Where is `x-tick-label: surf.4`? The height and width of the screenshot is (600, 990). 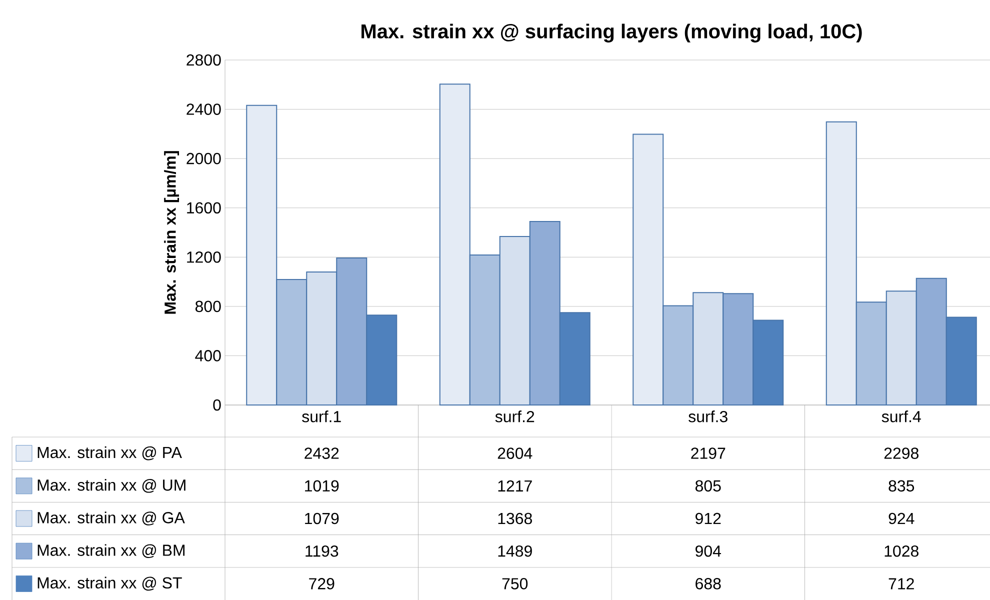
x-tick-label: surf.4 is located at coordinates (901, 416).